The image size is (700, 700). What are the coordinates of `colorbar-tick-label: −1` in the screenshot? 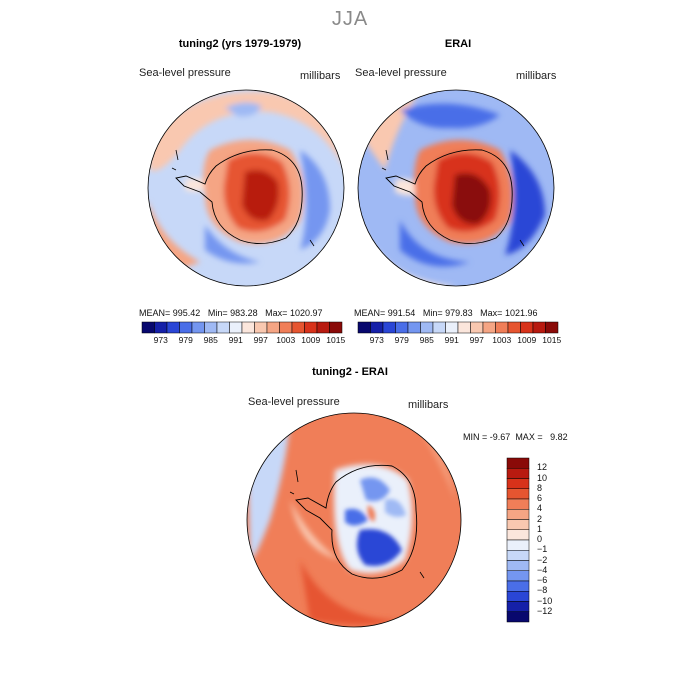 It's located at (542, 549).